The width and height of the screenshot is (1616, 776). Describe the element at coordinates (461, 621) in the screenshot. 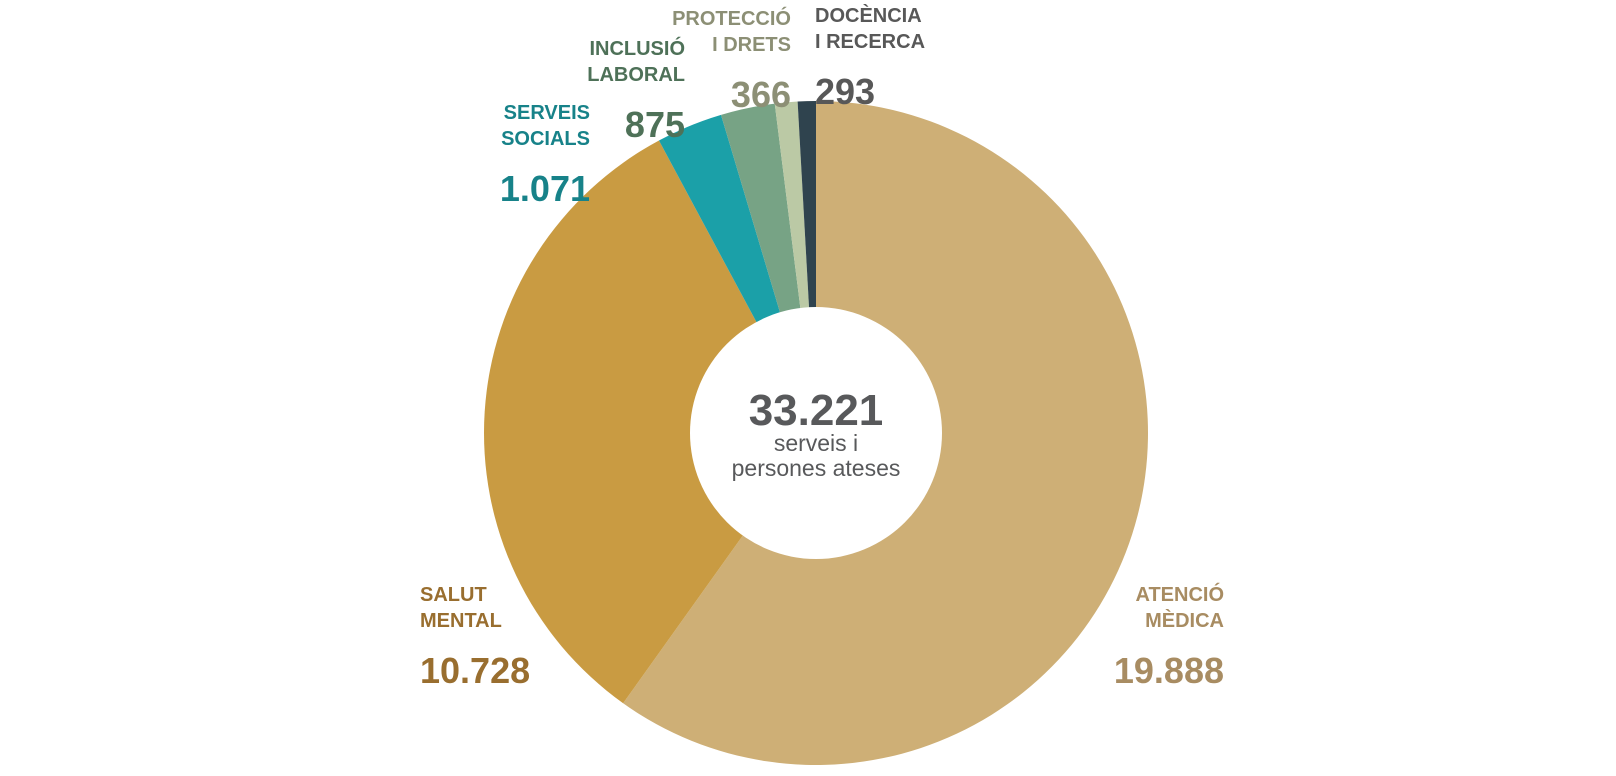

I see `slice-name-line: MENTAL` at that location.